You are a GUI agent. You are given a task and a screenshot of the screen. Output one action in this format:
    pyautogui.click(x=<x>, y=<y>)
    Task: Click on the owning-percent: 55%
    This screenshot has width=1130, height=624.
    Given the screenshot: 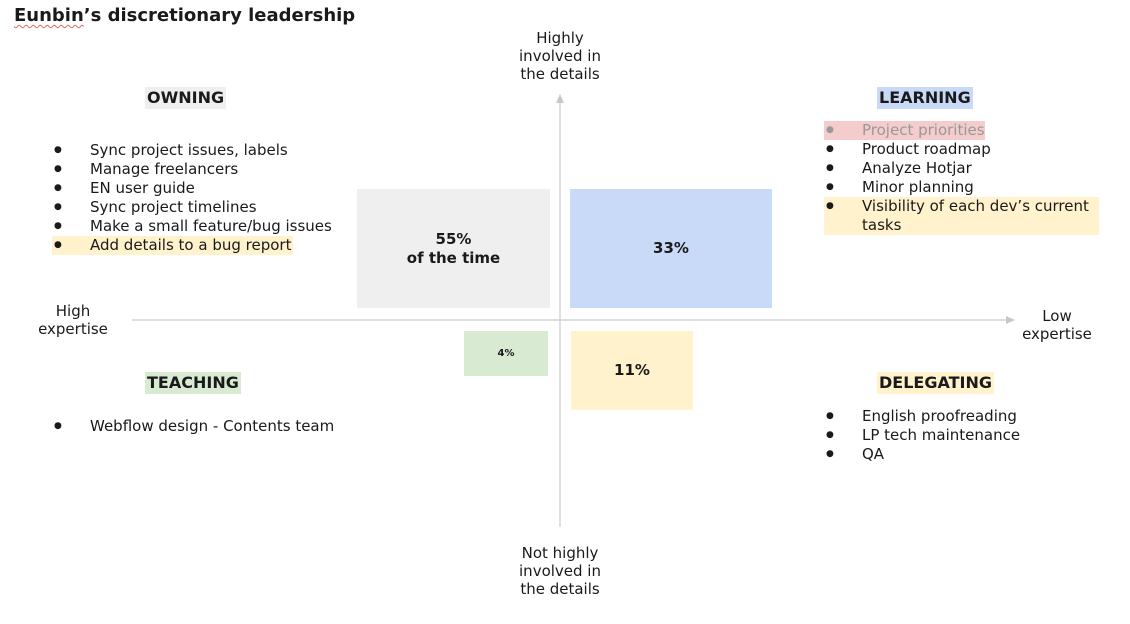 What is the action you would take?
    pyautogui.click(x=453, y=238)
    